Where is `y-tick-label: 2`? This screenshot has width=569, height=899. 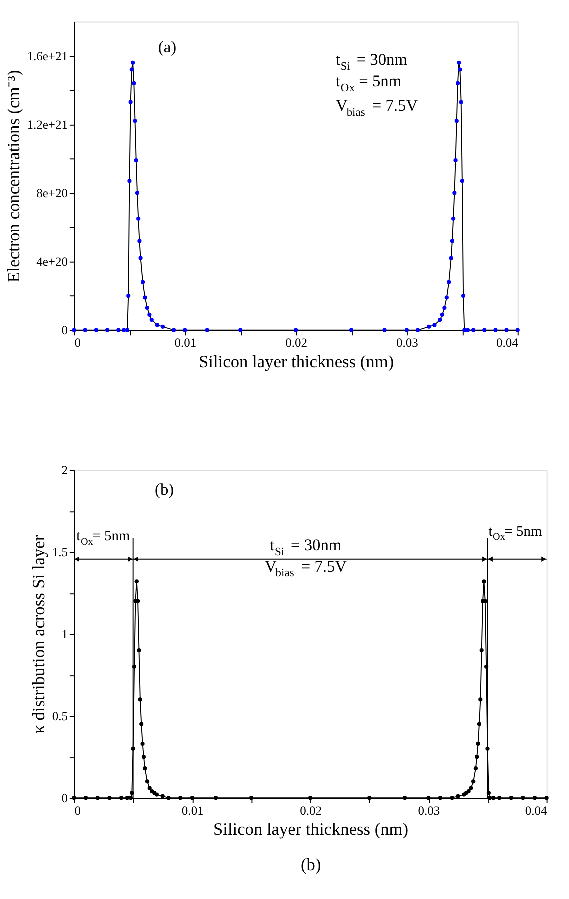 y-tick-label: 2 is located at coordinates (65, 471).